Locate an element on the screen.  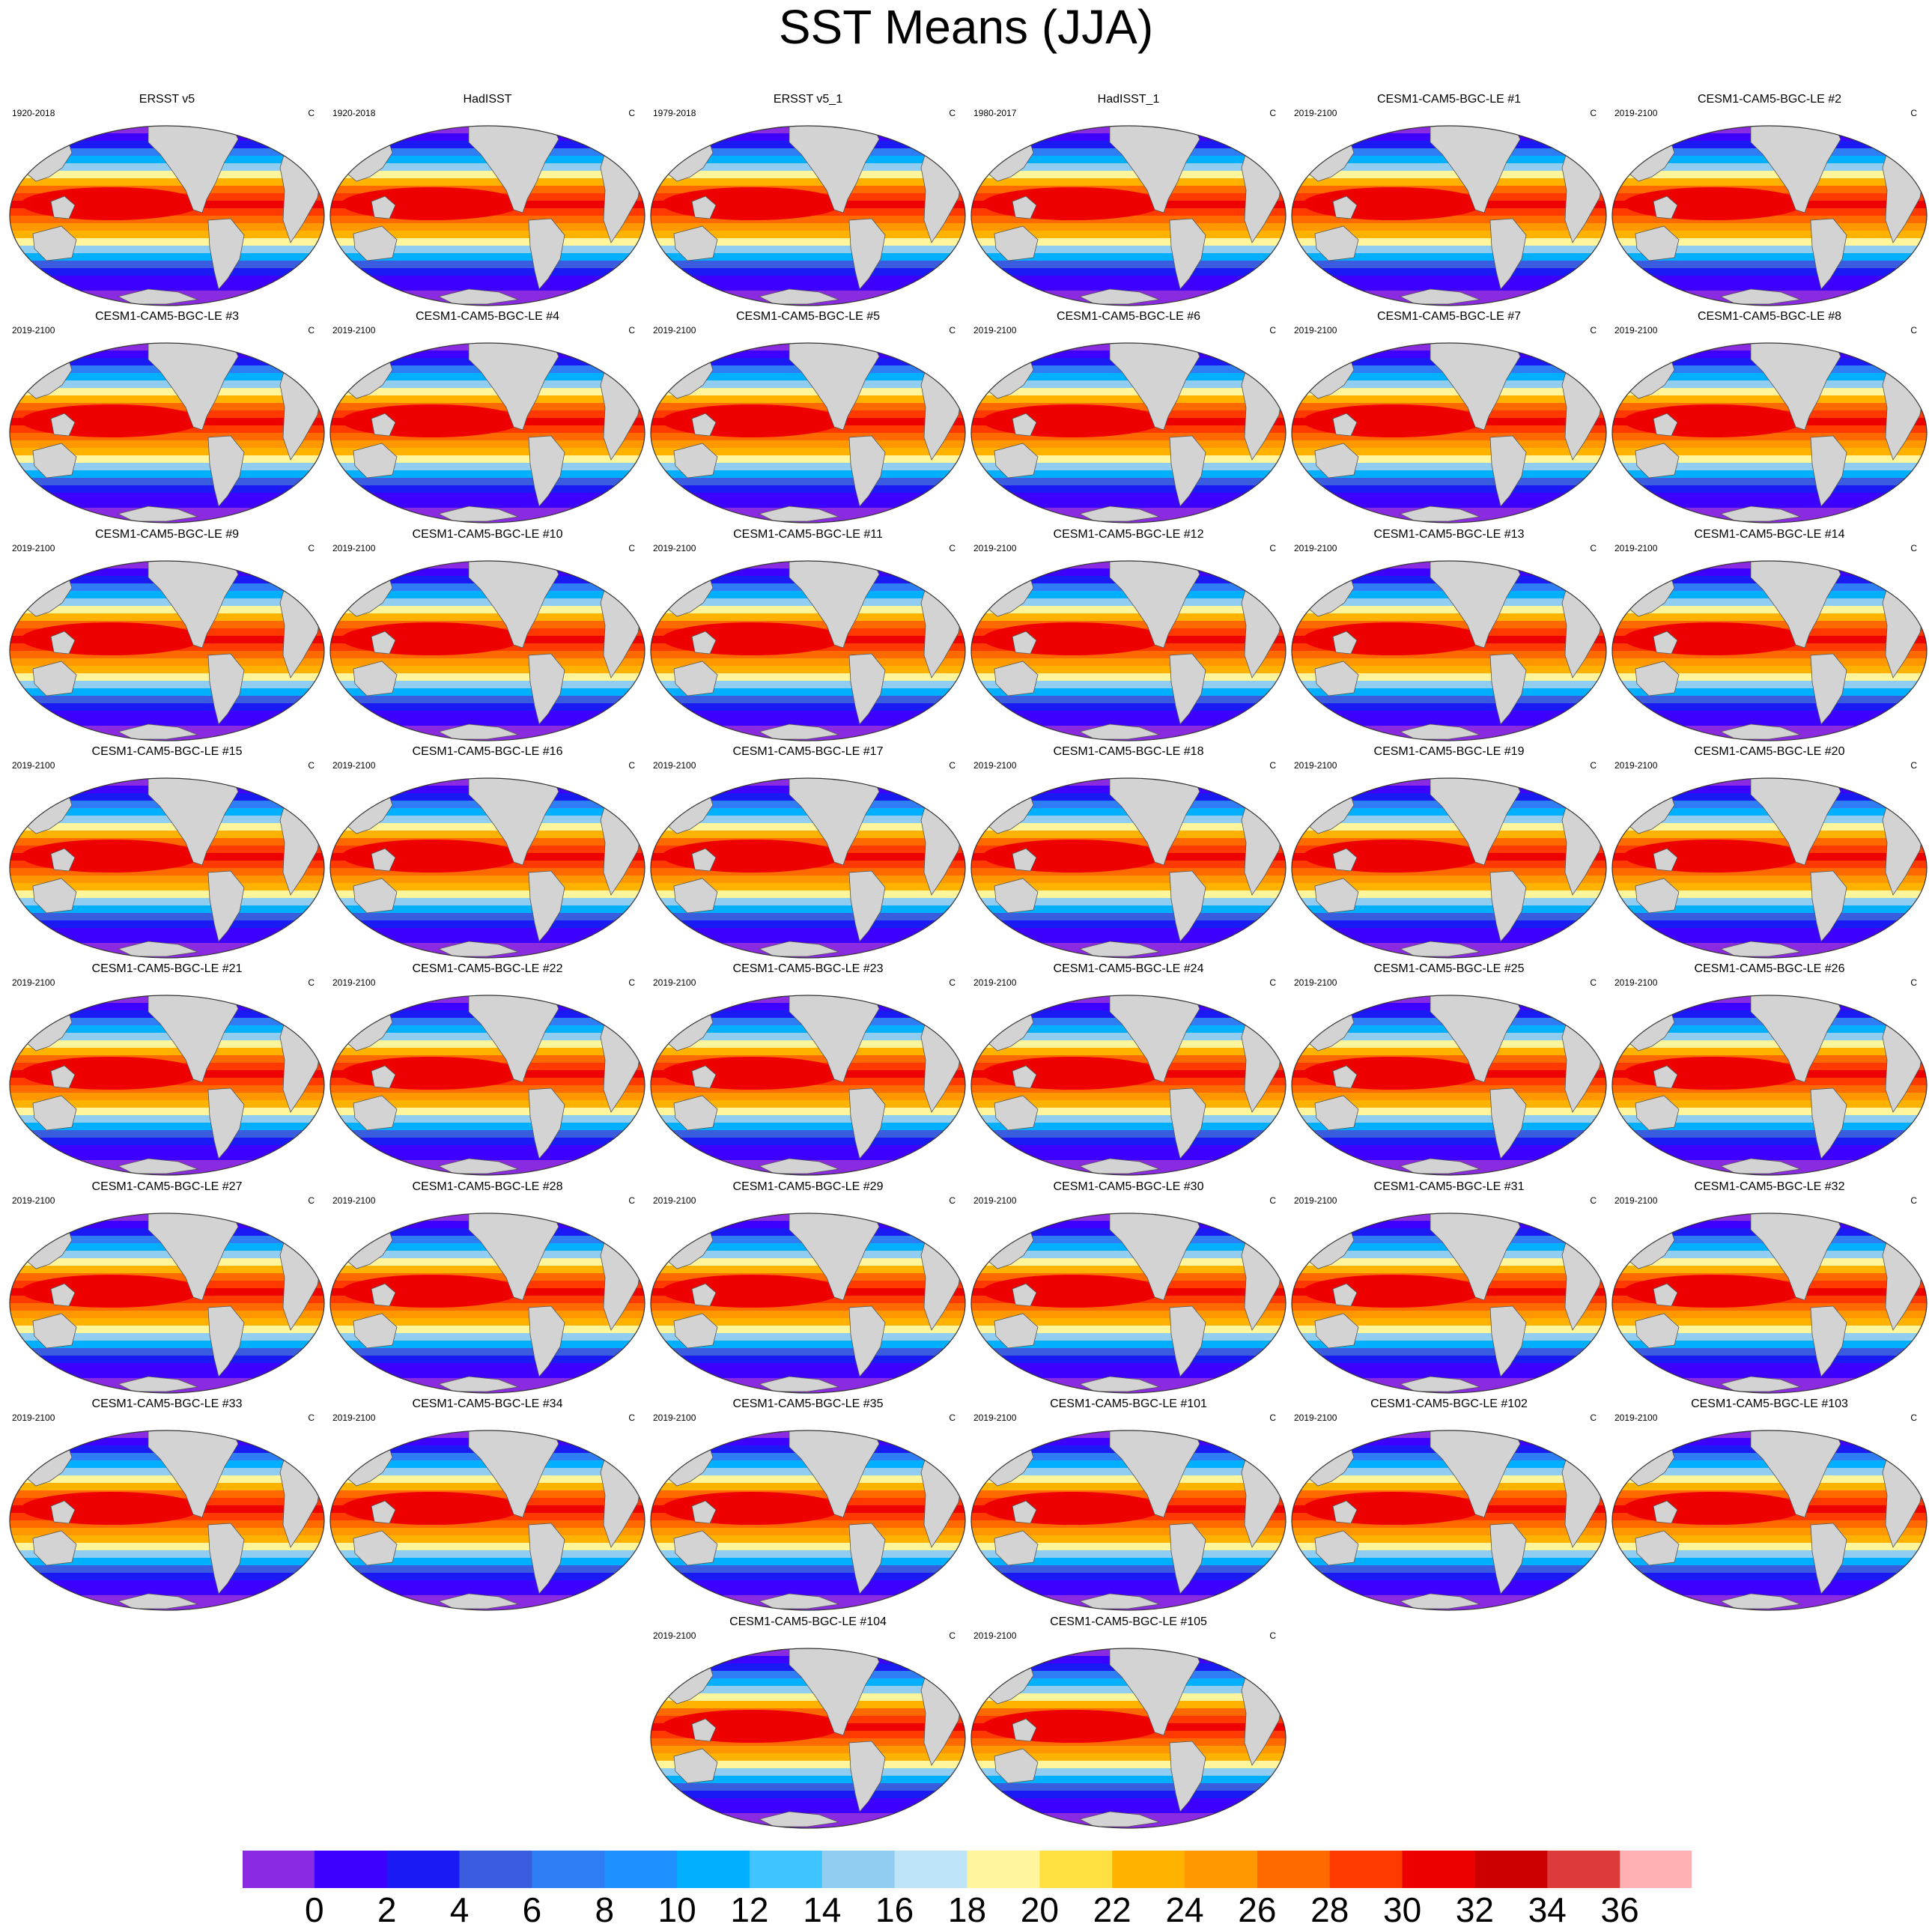
colorbar-tick-label: 10 is located at coordinates (676, 1909).